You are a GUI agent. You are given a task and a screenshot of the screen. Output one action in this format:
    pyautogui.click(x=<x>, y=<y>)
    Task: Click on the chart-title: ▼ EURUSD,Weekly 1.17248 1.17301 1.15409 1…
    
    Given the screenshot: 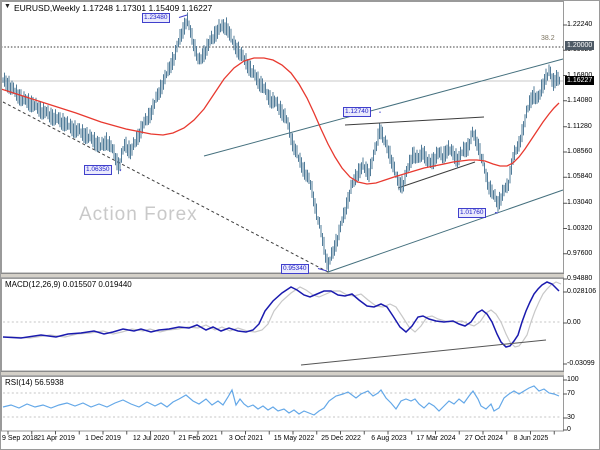 What is the action you would take?
    pyautogui.click(x=108, y=8)
    